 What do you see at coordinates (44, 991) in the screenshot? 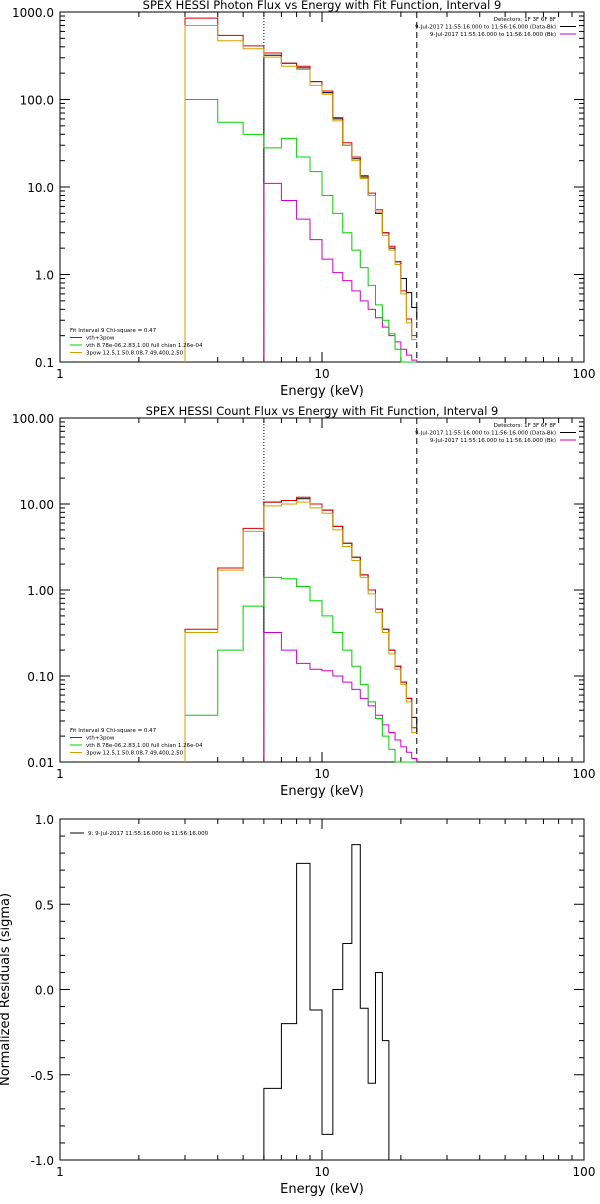
I see `y-tick-label: 0.0` at bounding box center [44, 991].